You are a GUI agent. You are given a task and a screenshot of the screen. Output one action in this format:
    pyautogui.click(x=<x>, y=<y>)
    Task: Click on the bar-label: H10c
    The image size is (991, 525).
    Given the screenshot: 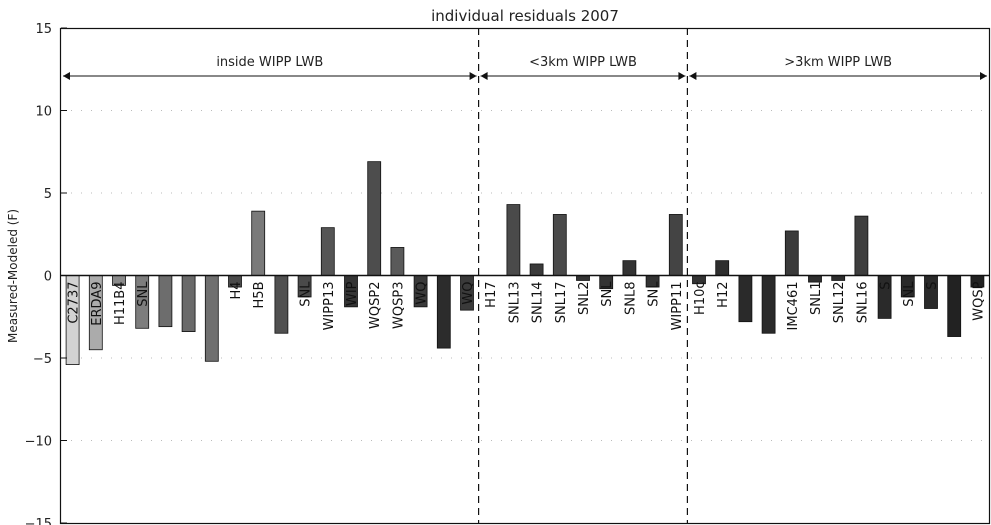 What is the action you would take?
    pyautogui.click(x=700, y=298)
    